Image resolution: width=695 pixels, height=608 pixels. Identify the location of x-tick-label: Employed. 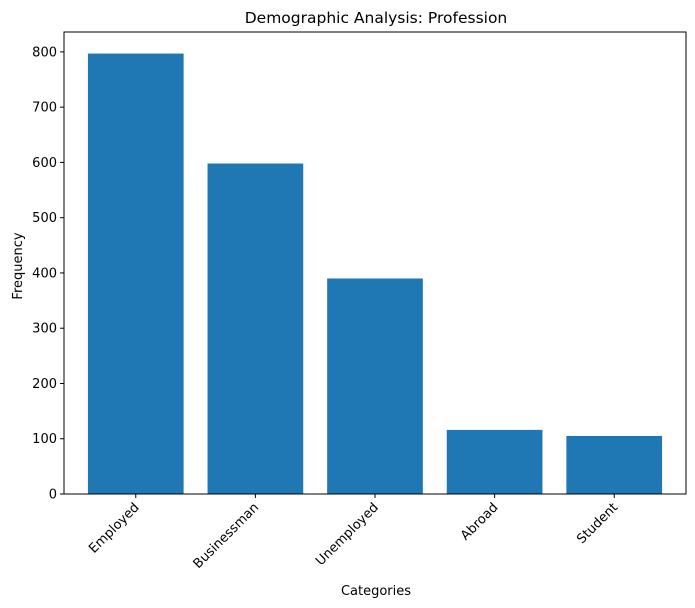
(114, 528).